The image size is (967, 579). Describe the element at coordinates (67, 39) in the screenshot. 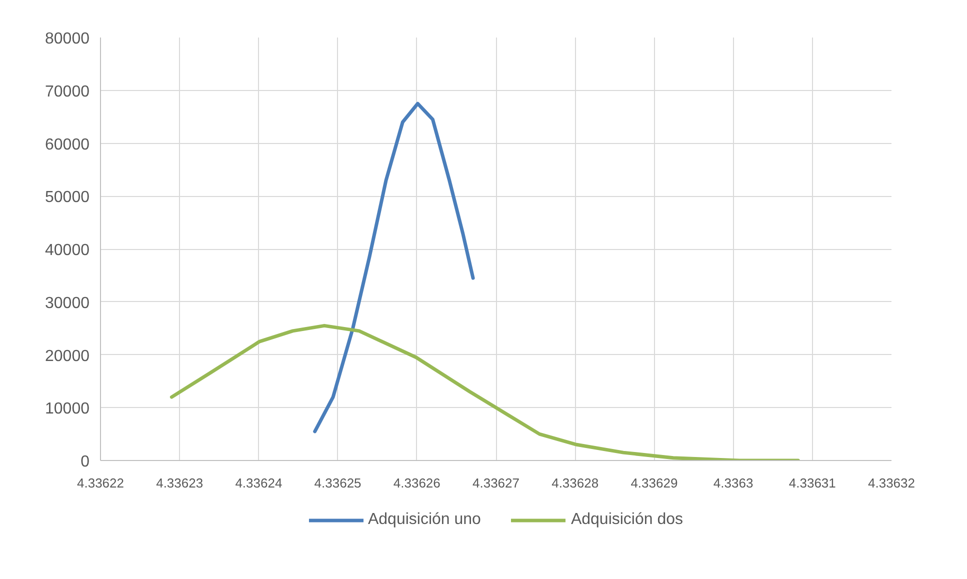

I see `y-tick-label: 80000` at that location.